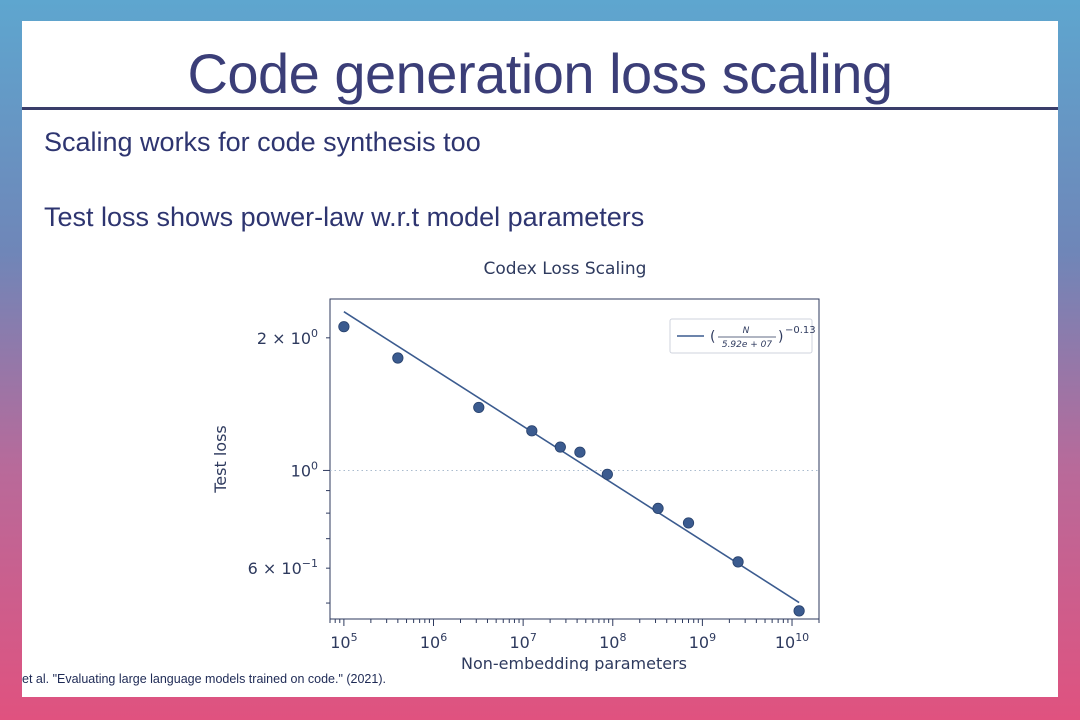 This screenshot has width=1080, height=720. Describe the element at coordinates (287, 337) in the screenshot. I see `y-tick-label: 2 × 100` at that location.